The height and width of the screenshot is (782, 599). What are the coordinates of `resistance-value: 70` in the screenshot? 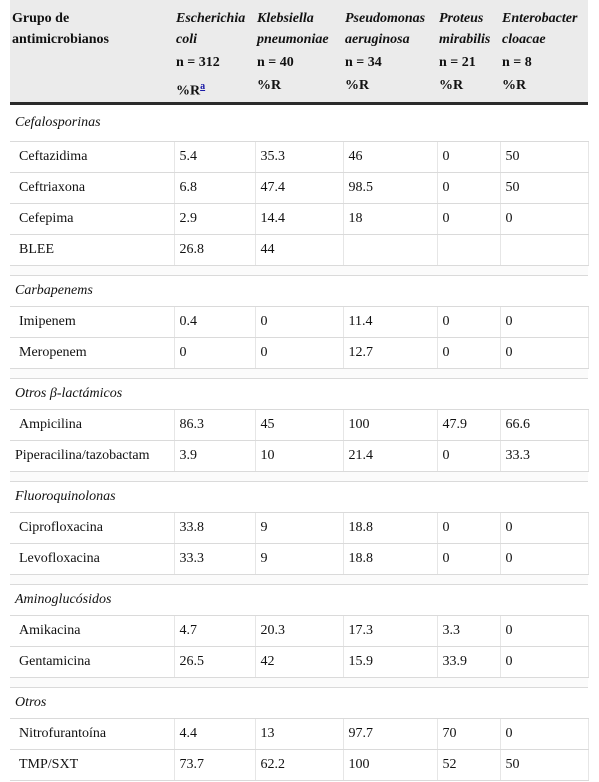 It's located at (469, 734).